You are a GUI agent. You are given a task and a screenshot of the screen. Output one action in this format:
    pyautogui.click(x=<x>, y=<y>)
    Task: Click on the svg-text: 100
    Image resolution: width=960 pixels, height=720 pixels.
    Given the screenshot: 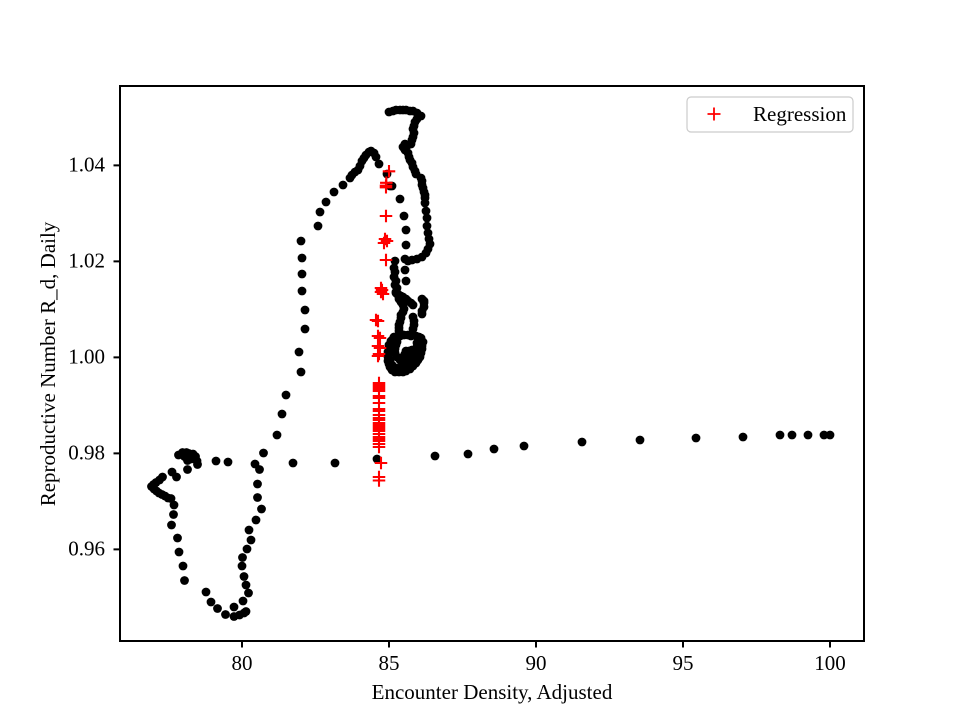 What is the action you would take?
    pyautogui.click(x=830, y=663)
    